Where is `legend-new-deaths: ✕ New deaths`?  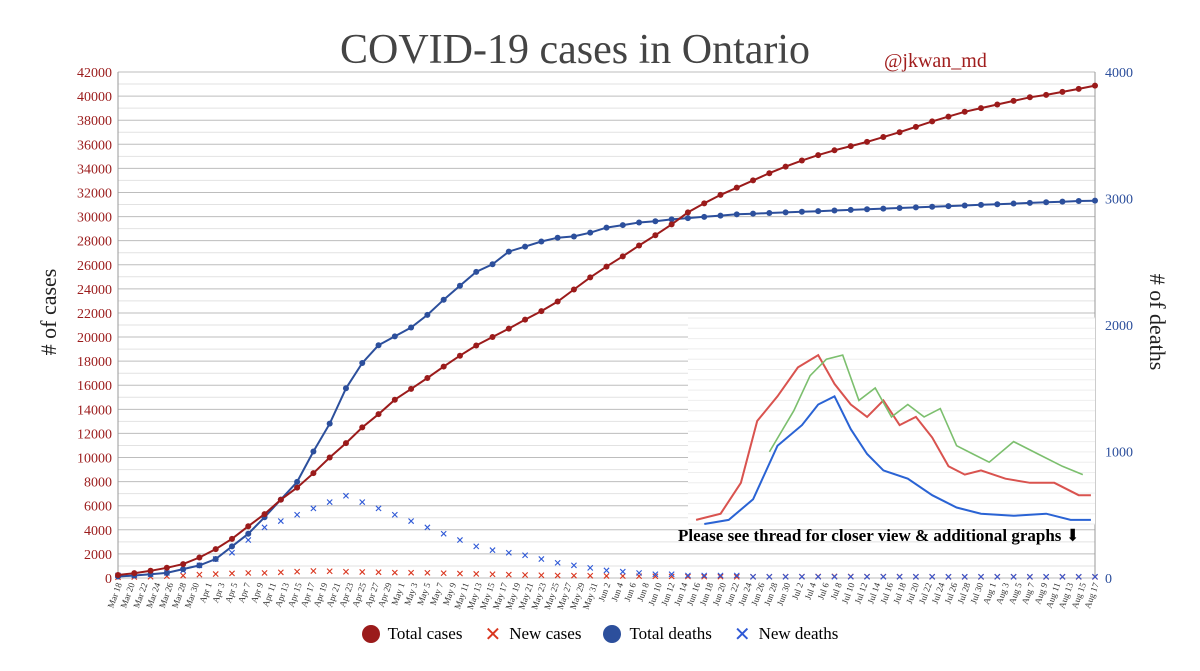
legend-new-deaths: ✕ New deaths is located at coordinates (786, 634).